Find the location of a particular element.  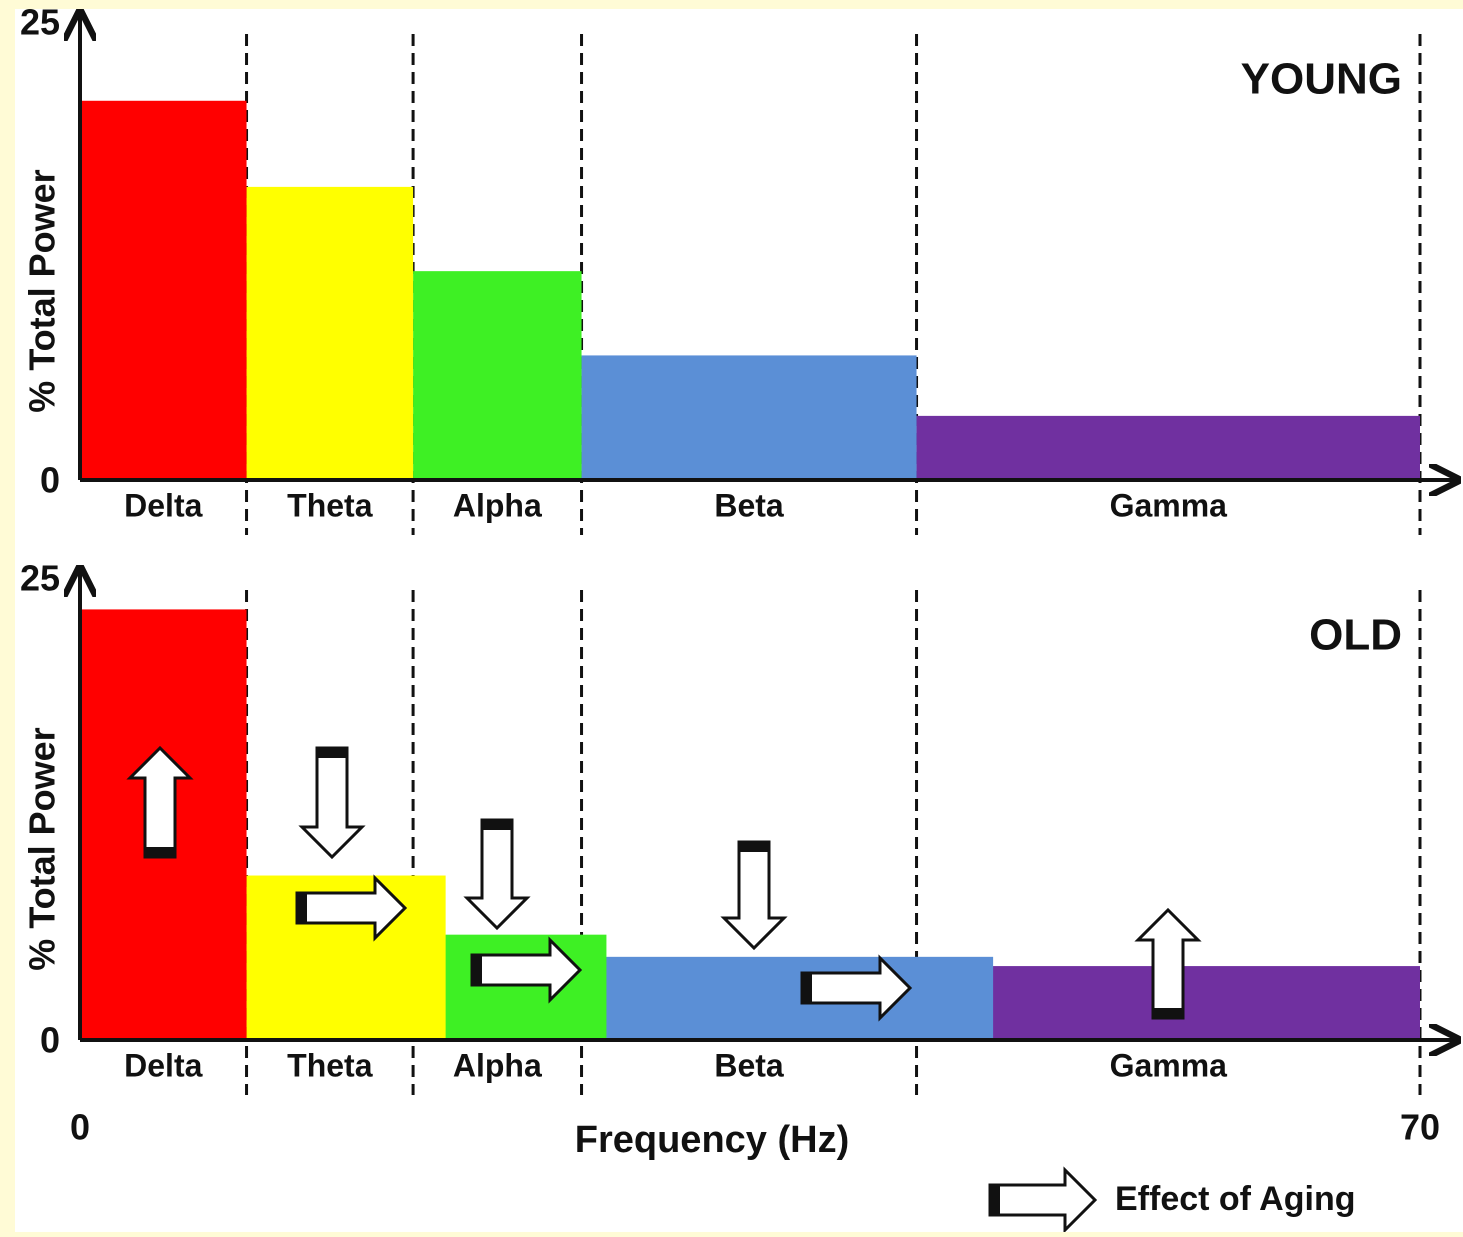

legend-label: Effect of Aging is located at coordinates (1235, 1199).